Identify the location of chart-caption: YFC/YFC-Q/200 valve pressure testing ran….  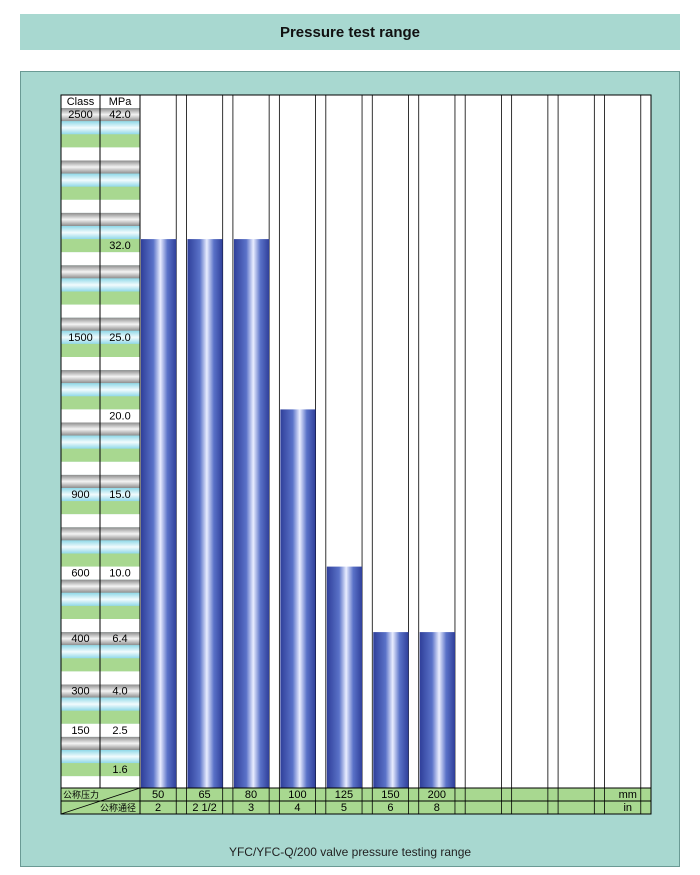
(350, 852).